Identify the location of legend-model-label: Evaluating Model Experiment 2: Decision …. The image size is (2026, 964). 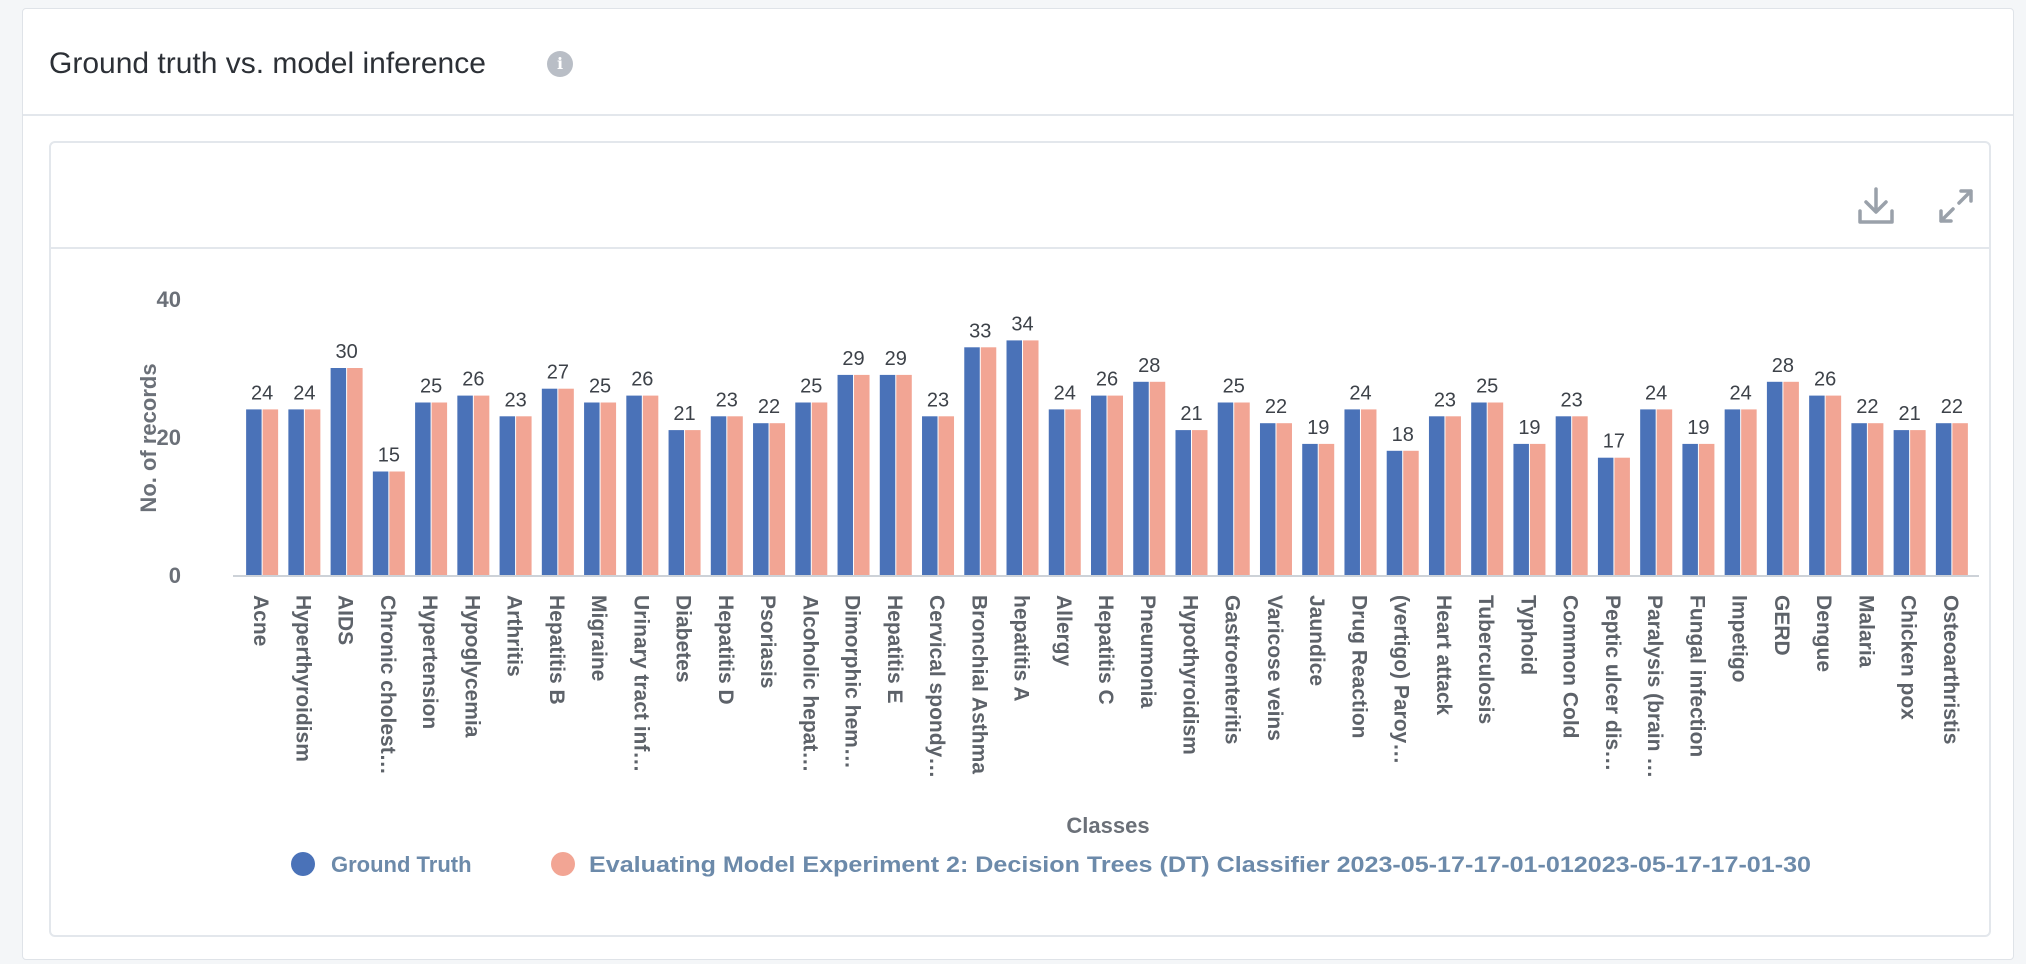
(1200, 864).